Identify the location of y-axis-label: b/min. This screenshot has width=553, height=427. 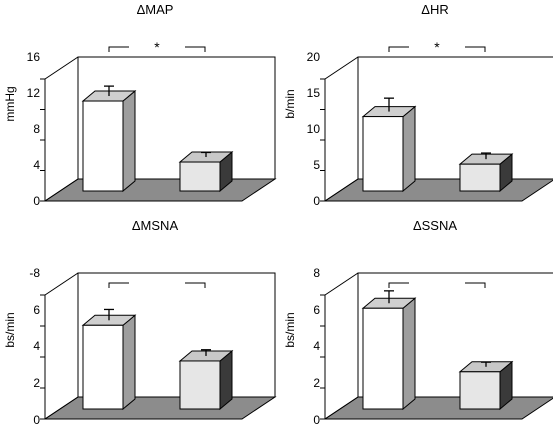
(290, 103).